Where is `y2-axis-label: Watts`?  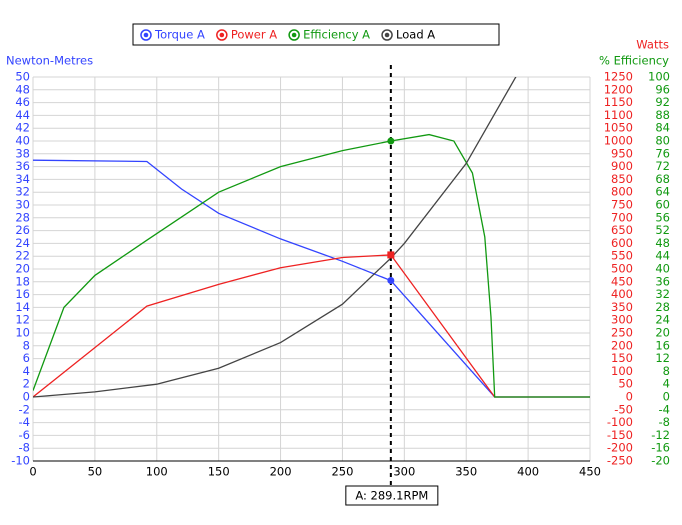
y2-axis-label: Watts is located at coordinates (652, 45).